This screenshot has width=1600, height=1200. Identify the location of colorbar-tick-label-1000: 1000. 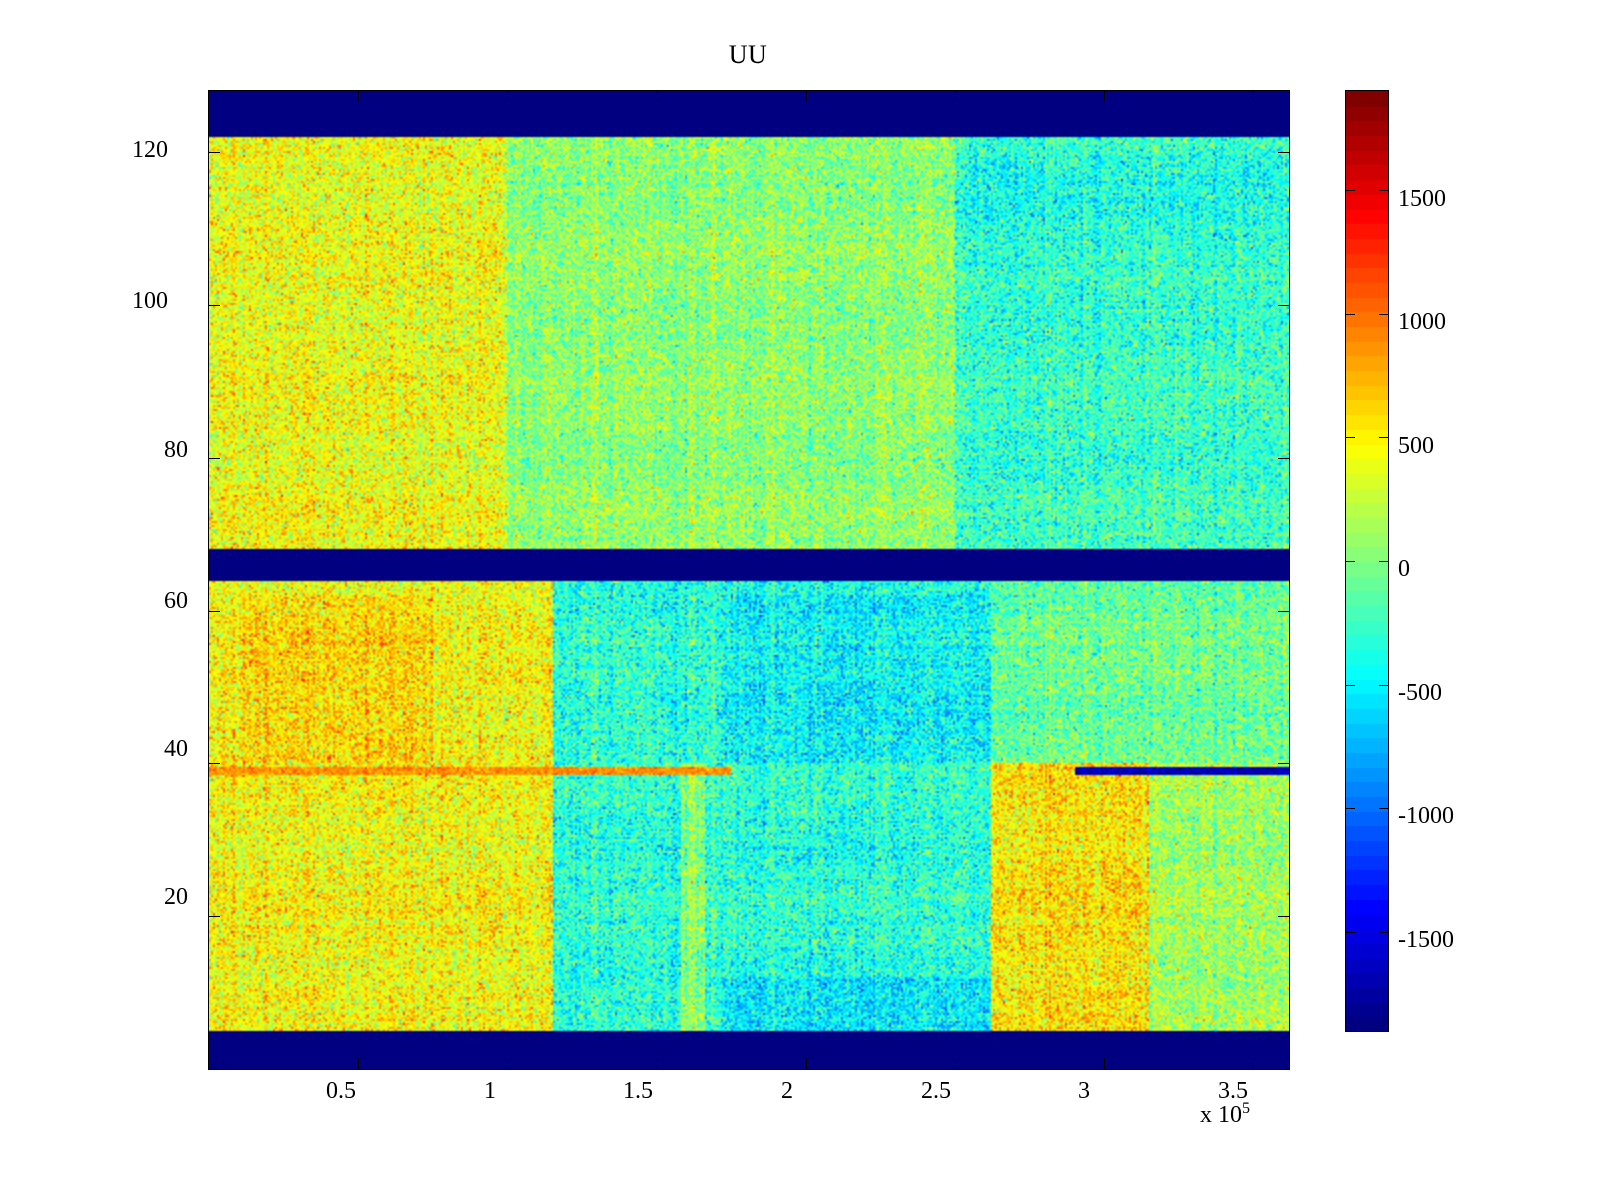
(1422, 322).